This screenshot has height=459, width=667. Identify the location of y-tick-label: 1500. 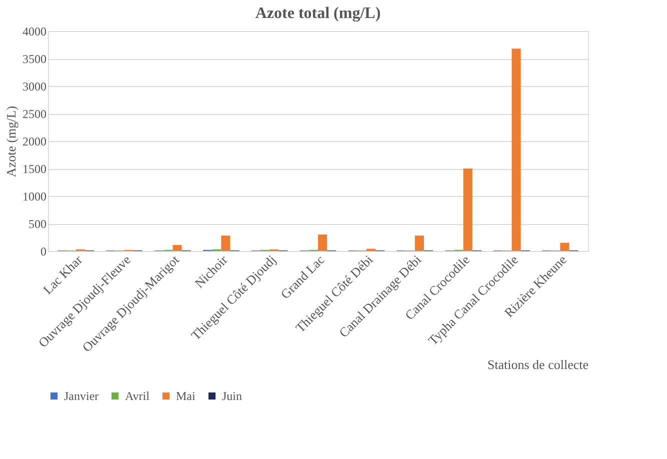
(34, 169).